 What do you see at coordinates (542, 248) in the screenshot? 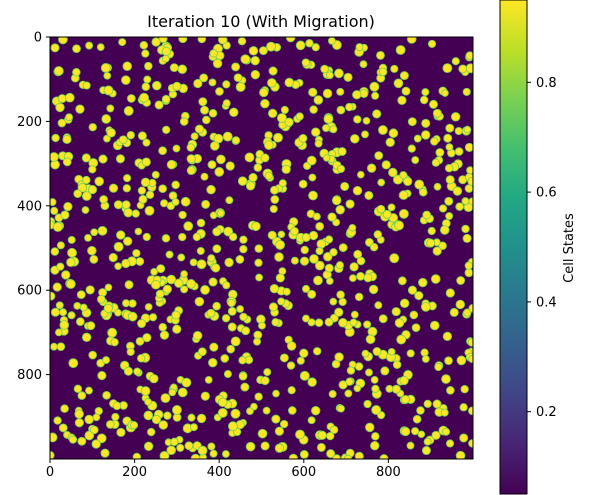
I see `colorbar-ticks: 0.2 0.4 0.6 0.8` at bounding box center [542, 248].